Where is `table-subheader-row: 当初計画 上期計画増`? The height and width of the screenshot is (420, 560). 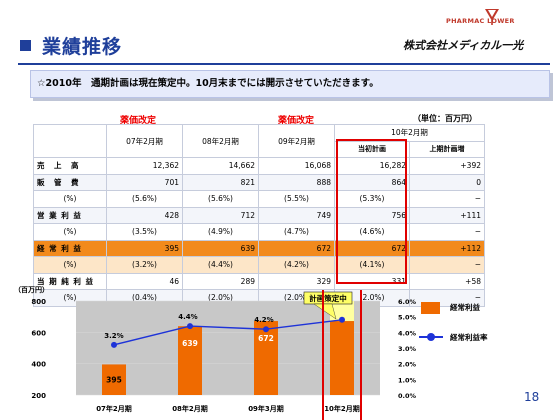 table-subheader-row: 当初計画 上期計画増 is located at coordinates (259, 149).